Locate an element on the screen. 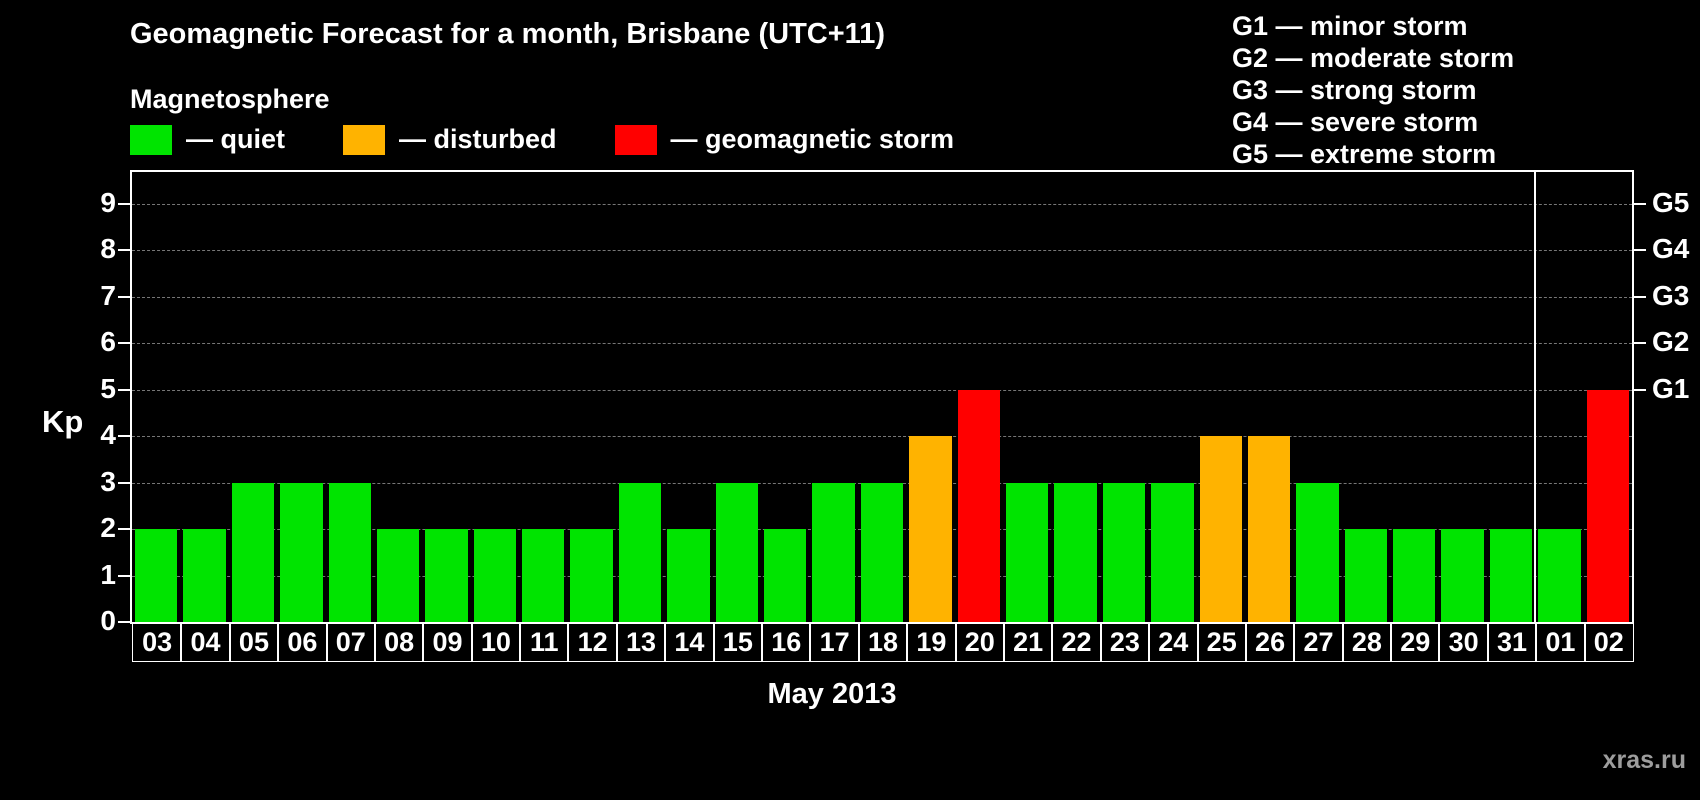 Image resolution: width=1700 pixels, height=800 pixels. day-label-17: 17 is located at coordinates (834, 642).